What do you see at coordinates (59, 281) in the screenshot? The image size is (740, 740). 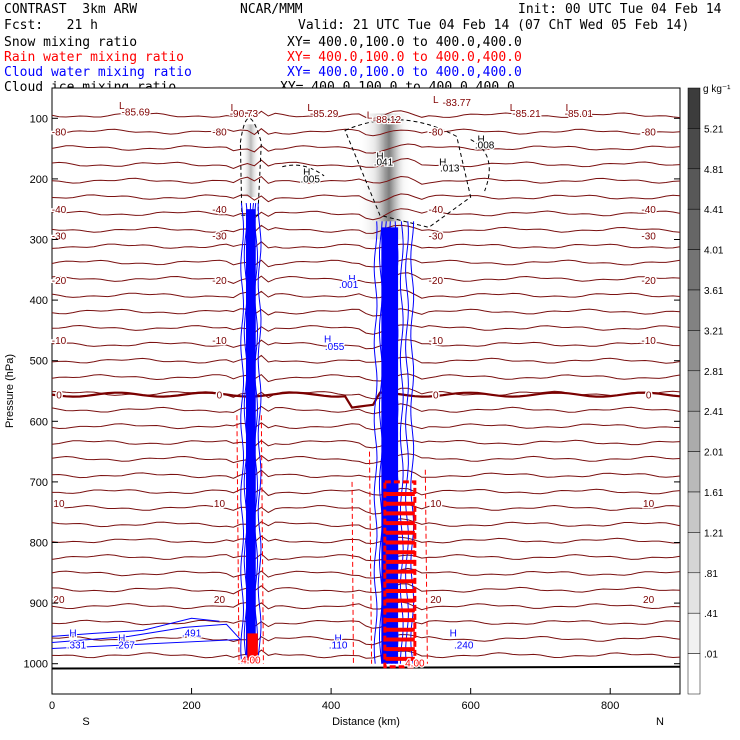 I see `isotherm-label: -20` at bounding box center [59, 281].